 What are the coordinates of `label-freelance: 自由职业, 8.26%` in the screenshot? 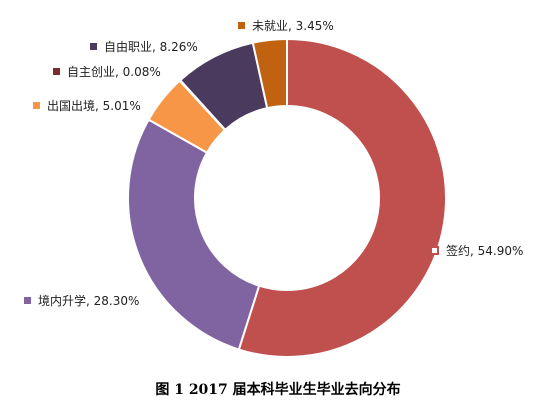 It's located at (144, 46).